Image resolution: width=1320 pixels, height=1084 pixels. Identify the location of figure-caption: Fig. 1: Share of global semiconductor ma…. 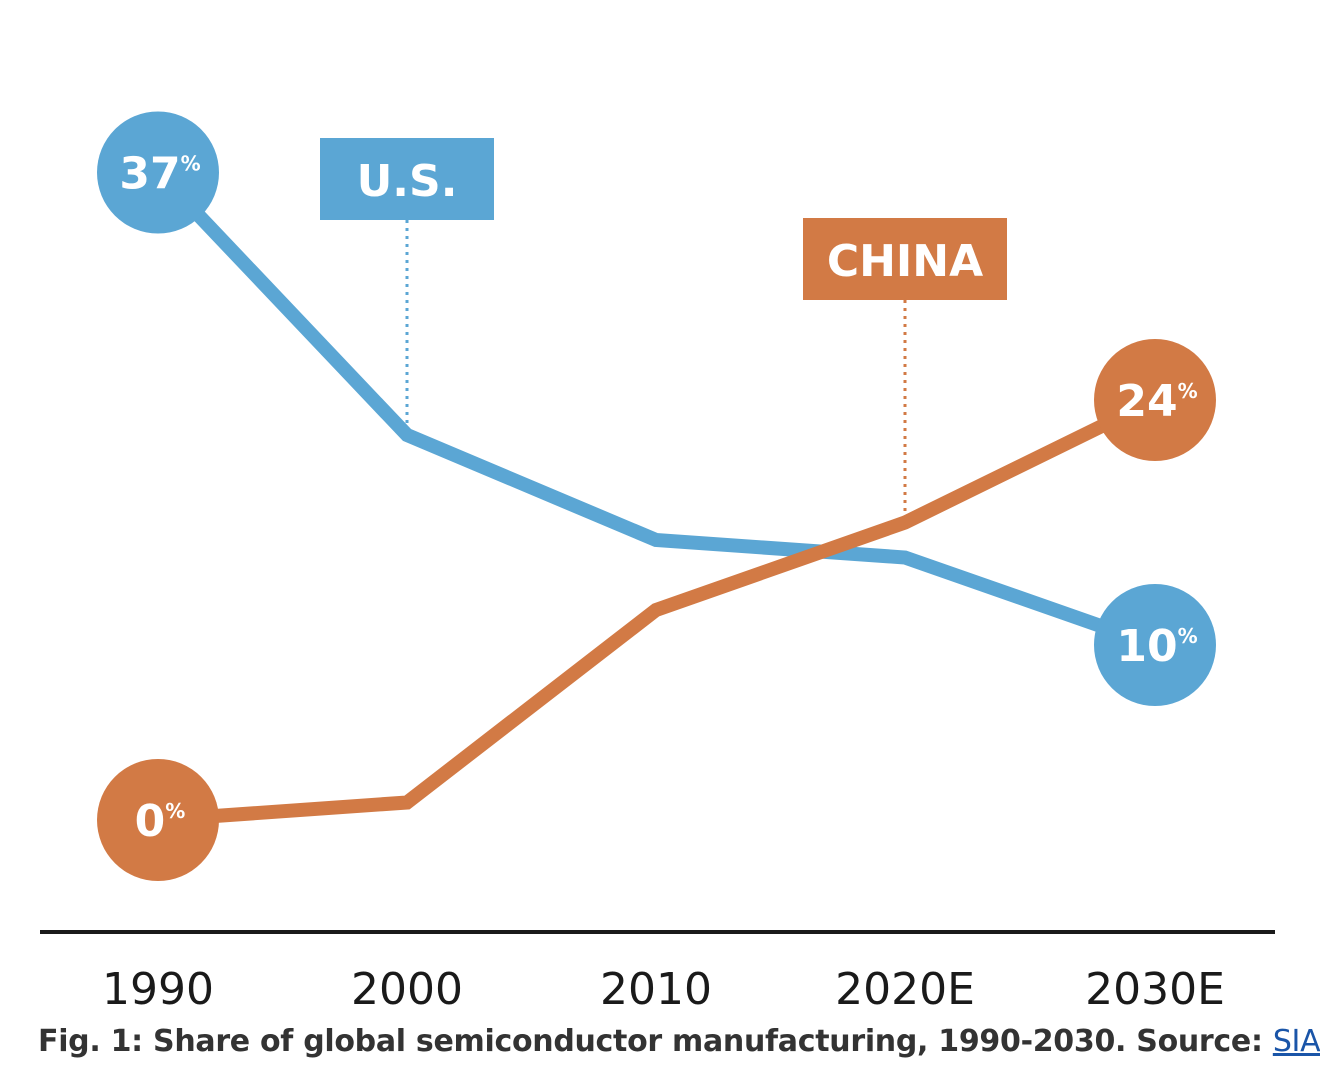
(679, 1041).